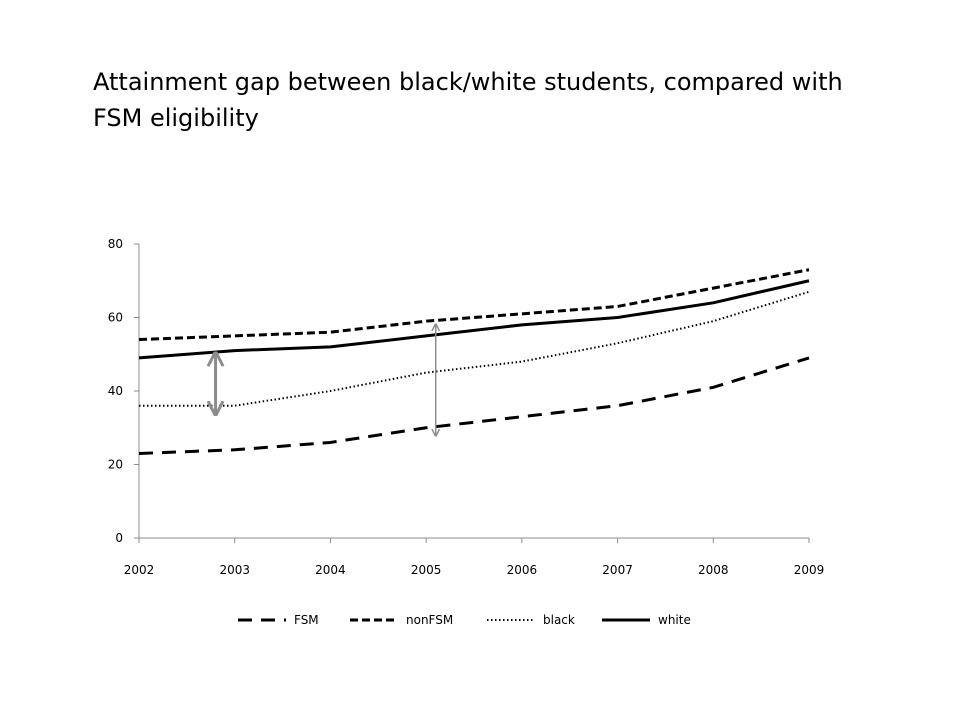  What do you see at coordinates (330, 570) in the screenshot?
I see `x-tick-label: 2004` at bounding box center [330, 570].